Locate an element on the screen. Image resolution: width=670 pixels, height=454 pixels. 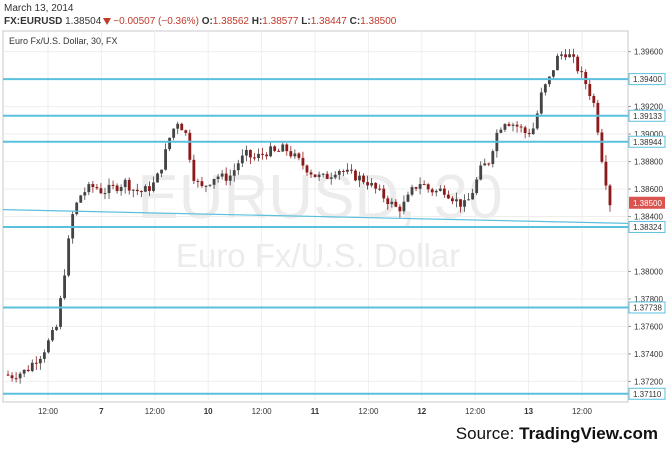
y-tick-label: 1.37200 is located at coordinates (648, 381).